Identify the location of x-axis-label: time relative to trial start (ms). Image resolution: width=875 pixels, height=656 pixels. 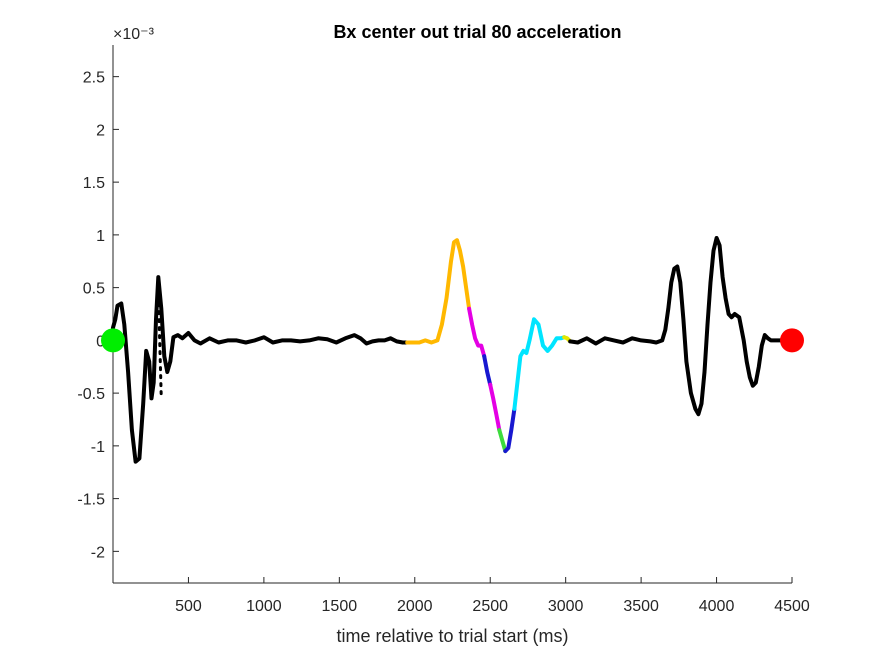
(452, 636).